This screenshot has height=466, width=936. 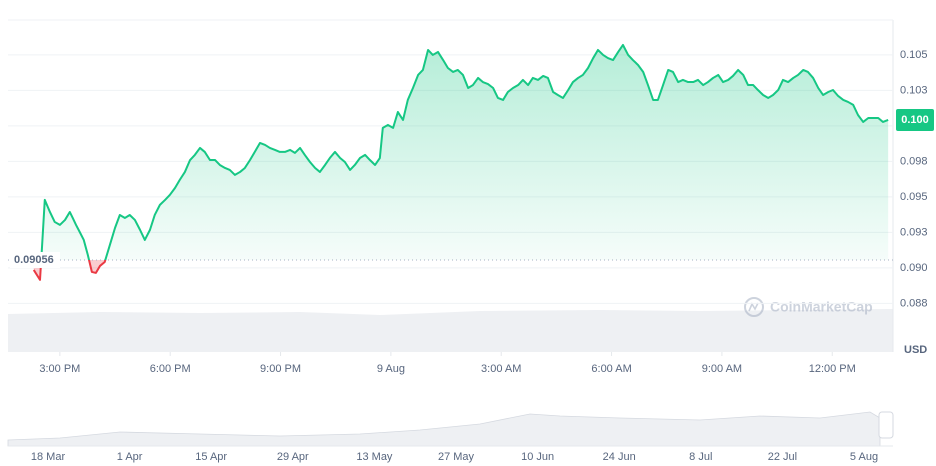 I want to click on x-tick-label: 12:00 PM, so click(x=832, y=369).